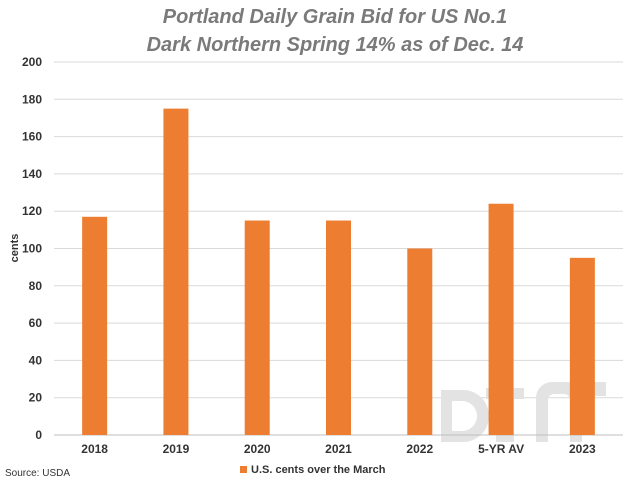  Describe the element at coordinates (318, 470) in the screenshot. I see `legend-label: U.S. cents over the March` at that location.